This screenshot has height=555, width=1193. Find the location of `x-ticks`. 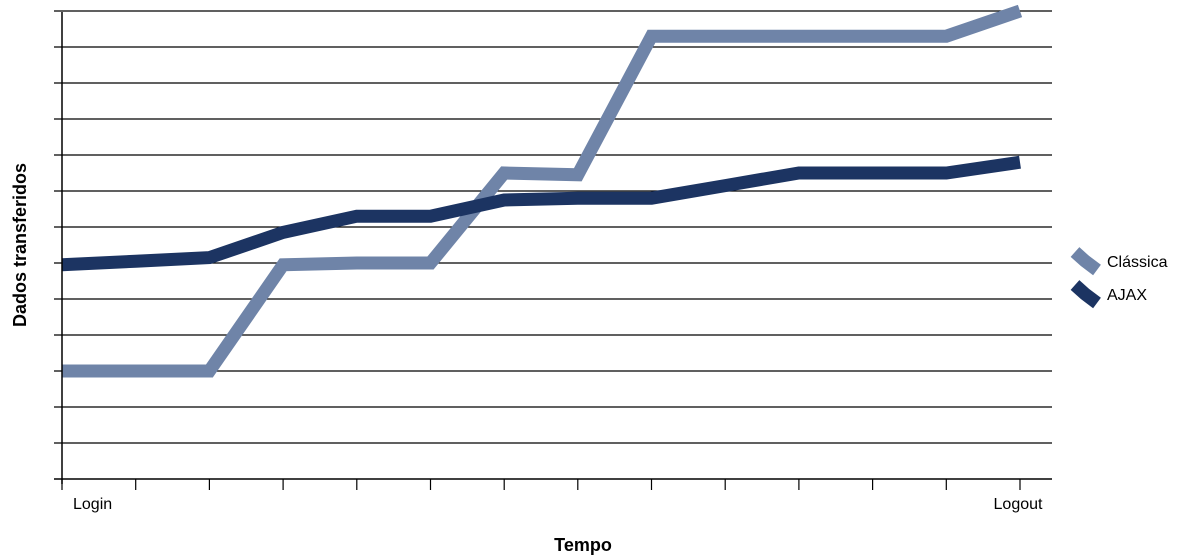

x-ticks is located at coordinates (541, 484).